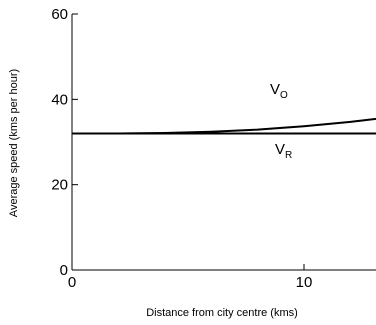  Describe the element at coordinates (59, 185) in the screenshot. I see `y-tick-label: 20` at that location.